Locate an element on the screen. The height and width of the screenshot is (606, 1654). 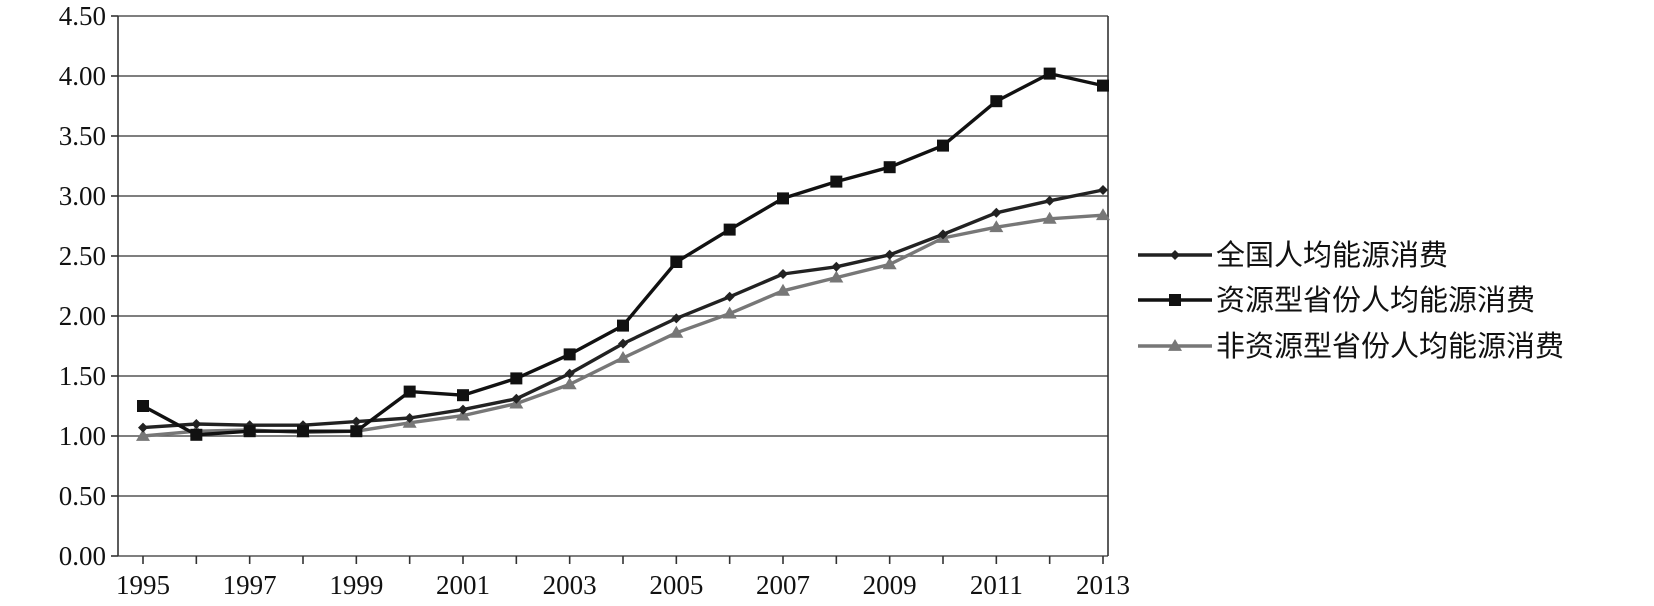
y-tick-label: 1.00 is located at coordinates (82, 436).